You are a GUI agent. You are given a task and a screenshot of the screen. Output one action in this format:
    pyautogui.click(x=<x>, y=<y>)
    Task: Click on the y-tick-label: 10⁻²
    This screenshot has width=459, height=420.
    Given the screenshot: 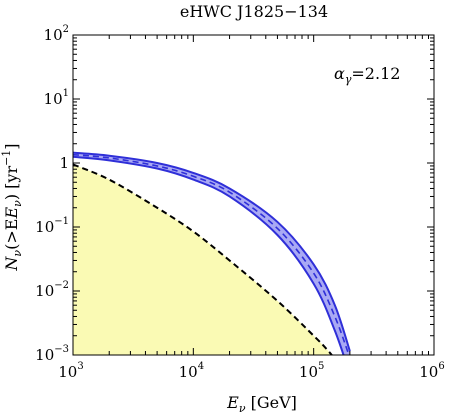 What is the action you would take?
    pyautogui.click(x=52, y=290)
    